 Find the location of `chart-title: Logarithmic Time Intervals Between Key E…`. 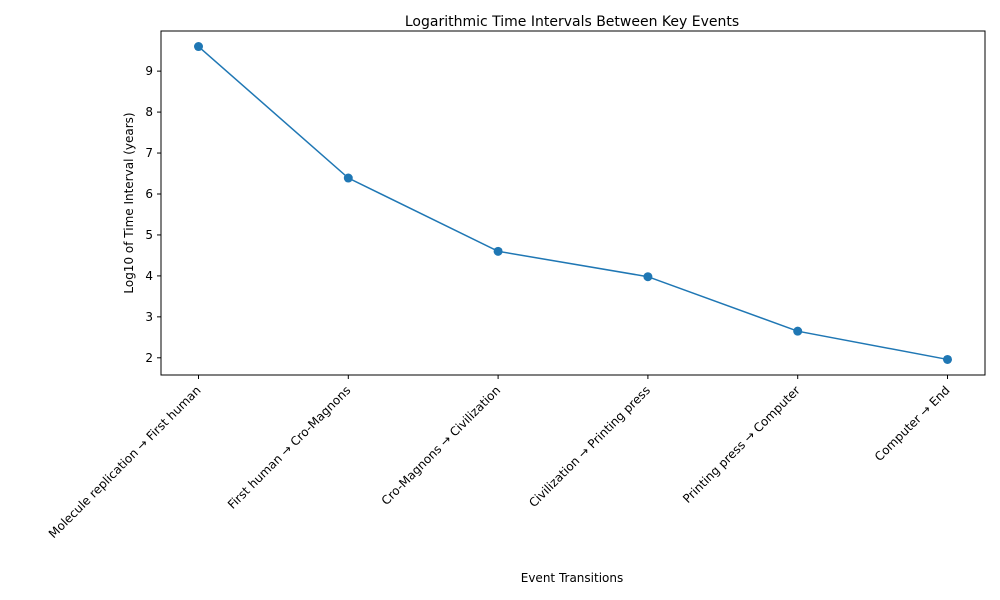

chart-title: Logarithmic Time Intervals Between Key E… is located at coordinates (572, 22).